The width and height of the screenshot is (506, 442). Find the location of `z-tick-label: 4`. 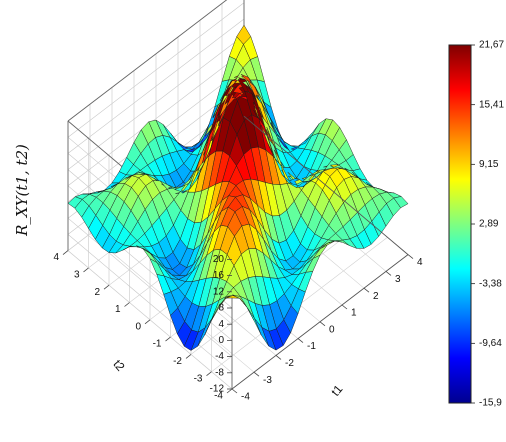

z-tick-label: 4 is located at coordinates (221, 324).